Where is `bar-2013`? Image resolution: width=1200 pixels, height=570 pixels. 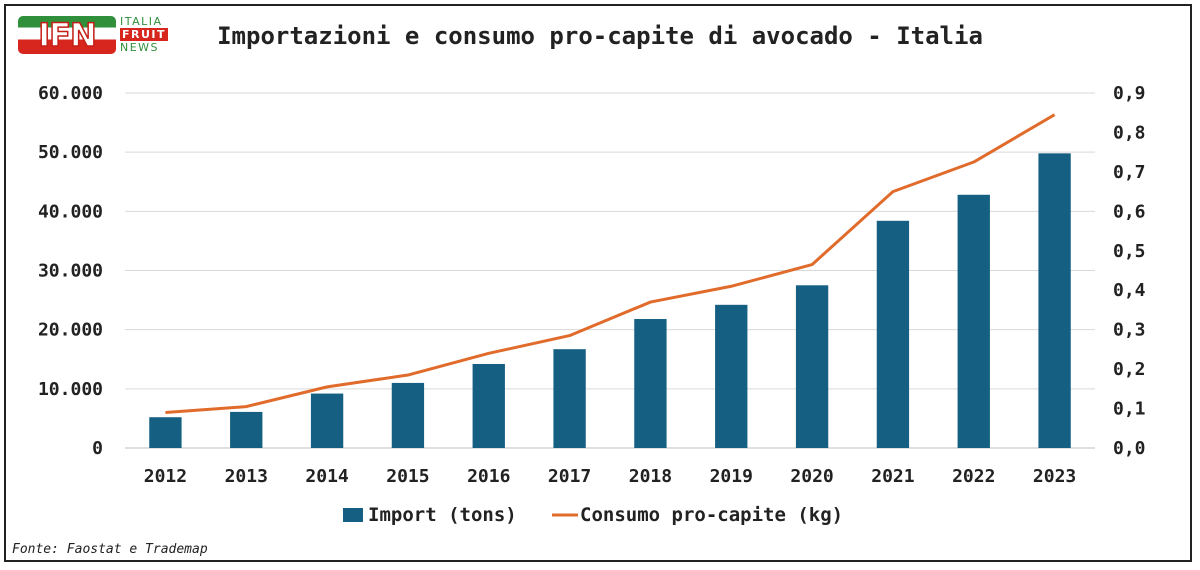
bar-2013 is located at coordinates (246, 429).